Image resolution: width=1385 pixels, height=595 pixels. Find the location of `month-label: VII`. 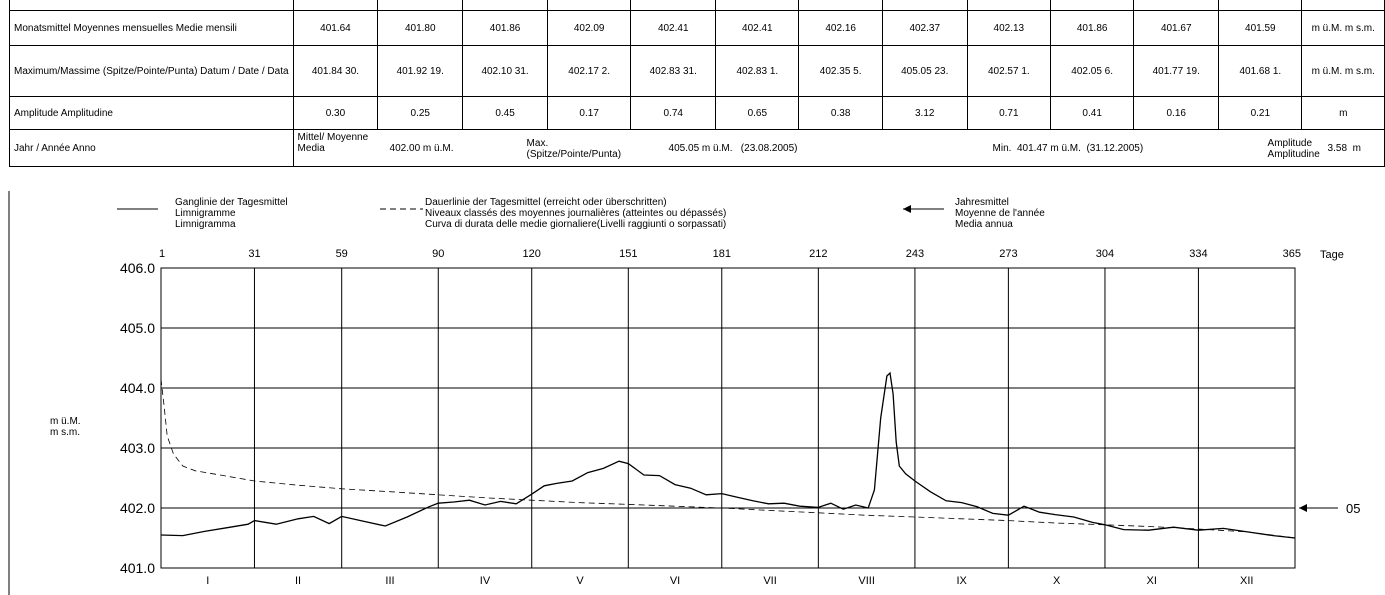

month-label: VII is located at coordinates (769, 581).